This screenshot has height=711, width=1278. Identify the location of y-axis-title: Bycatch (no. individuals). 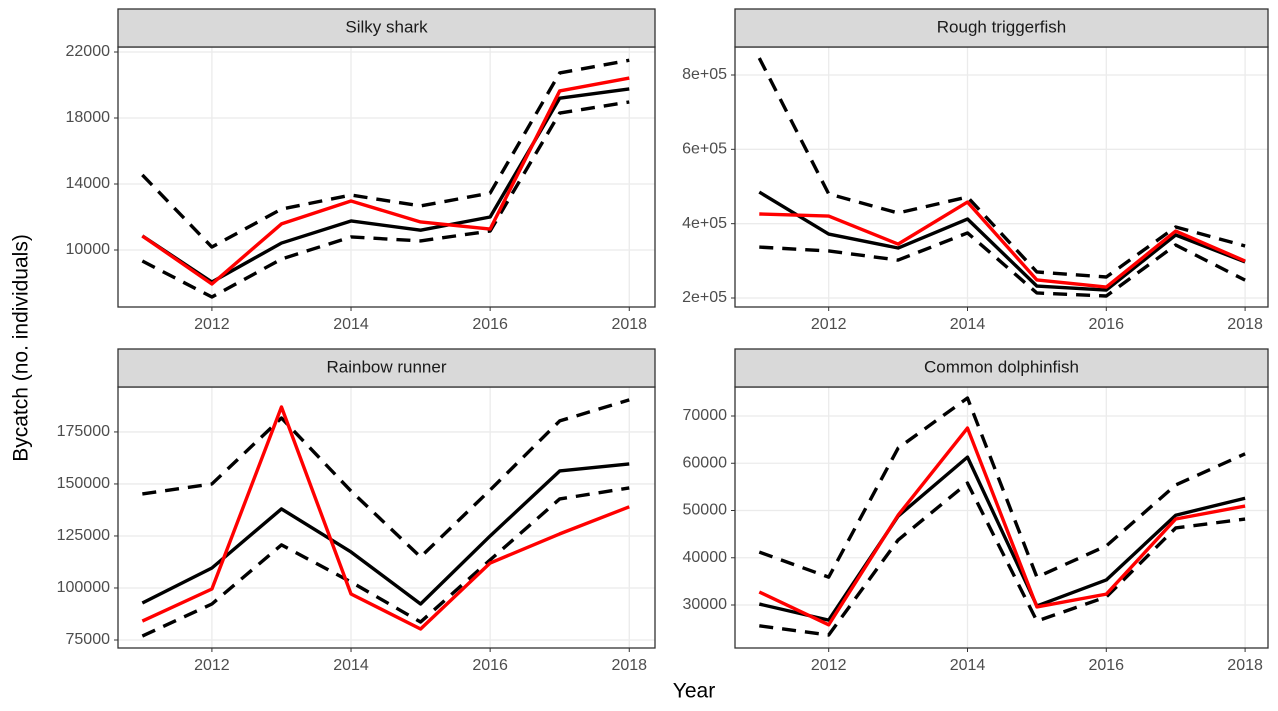
(21, 348).